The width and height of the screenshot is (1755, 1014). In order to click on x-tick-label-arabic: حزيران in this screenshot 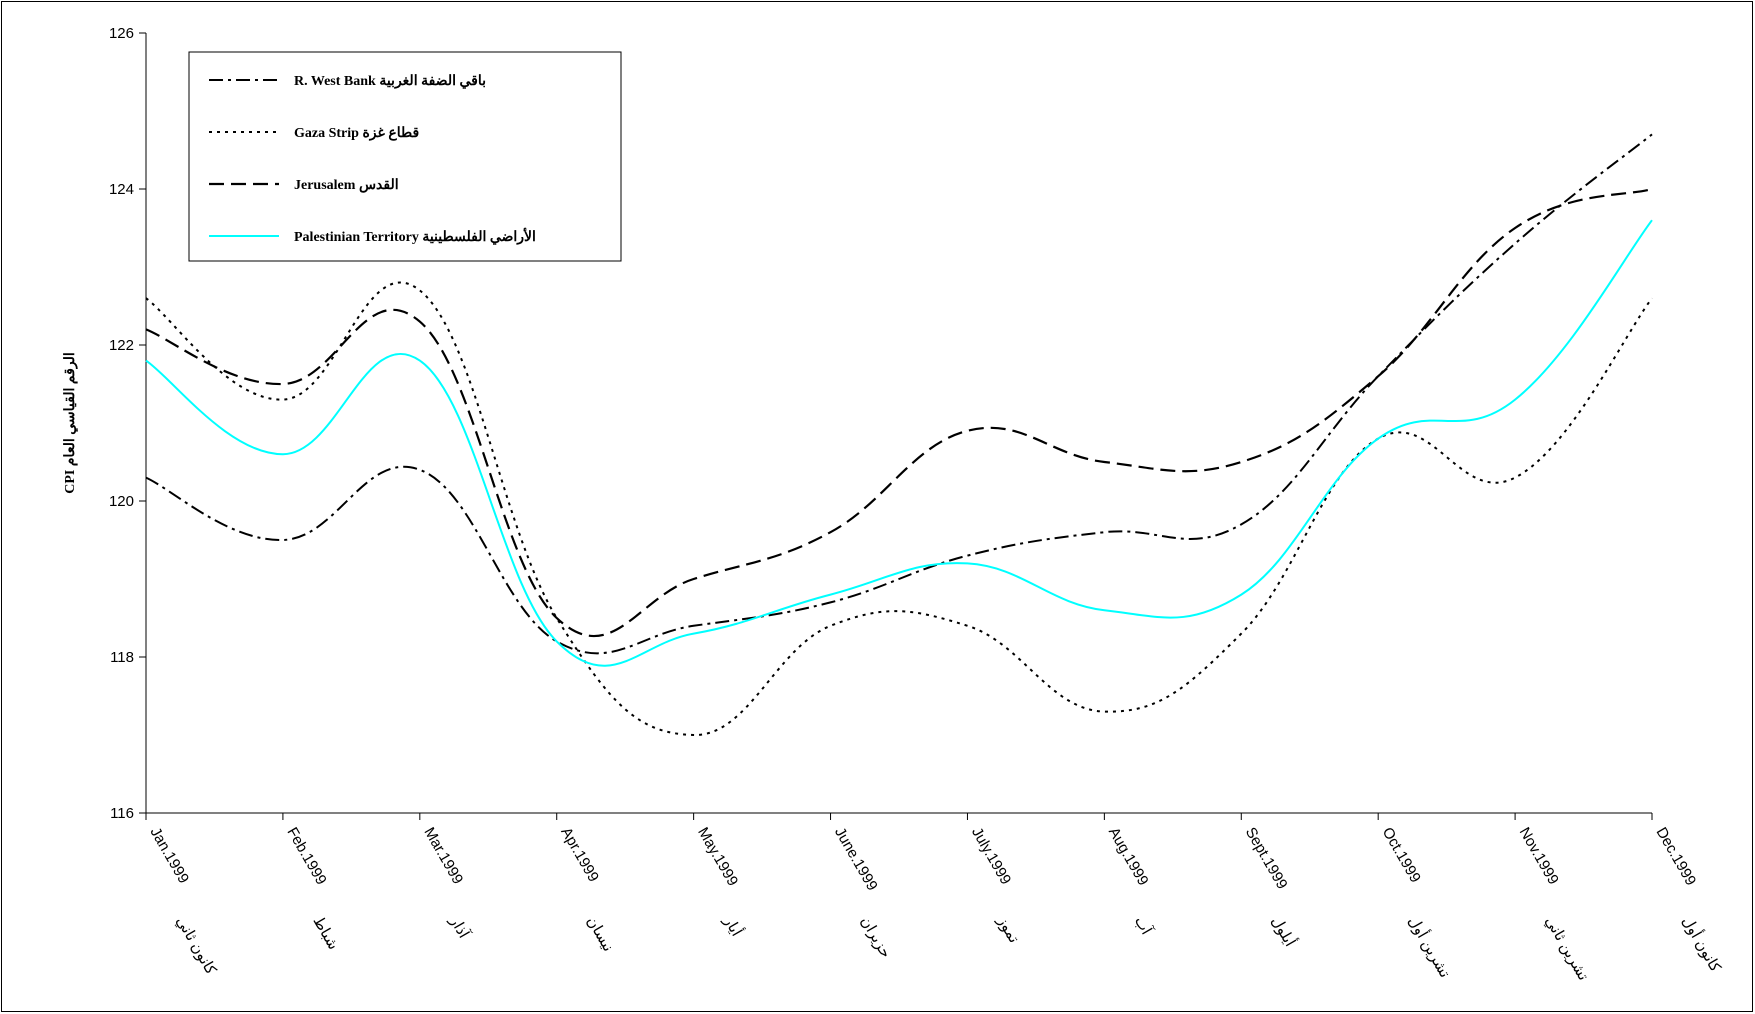, I will do `click(875, 937)`.